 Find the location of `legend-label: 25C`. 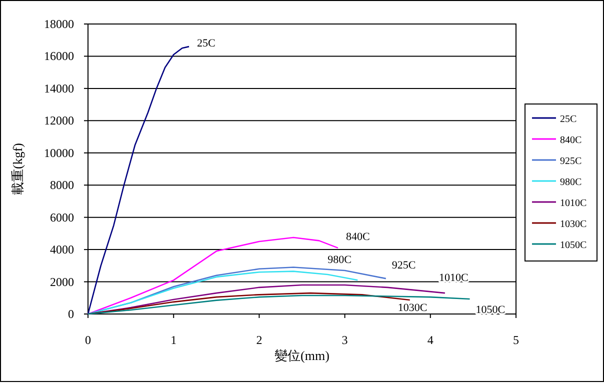

legend-label: 25C is located at coordinates (568, 119).